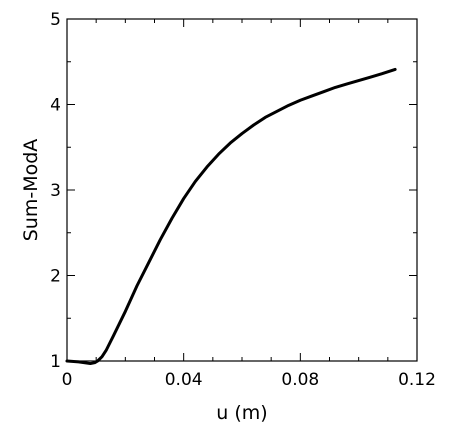 This screenshot has height=439, width=465. Describe the element at coordinates (55, 191) in the screenshot. I see `y-tick-label: 3` at that location.